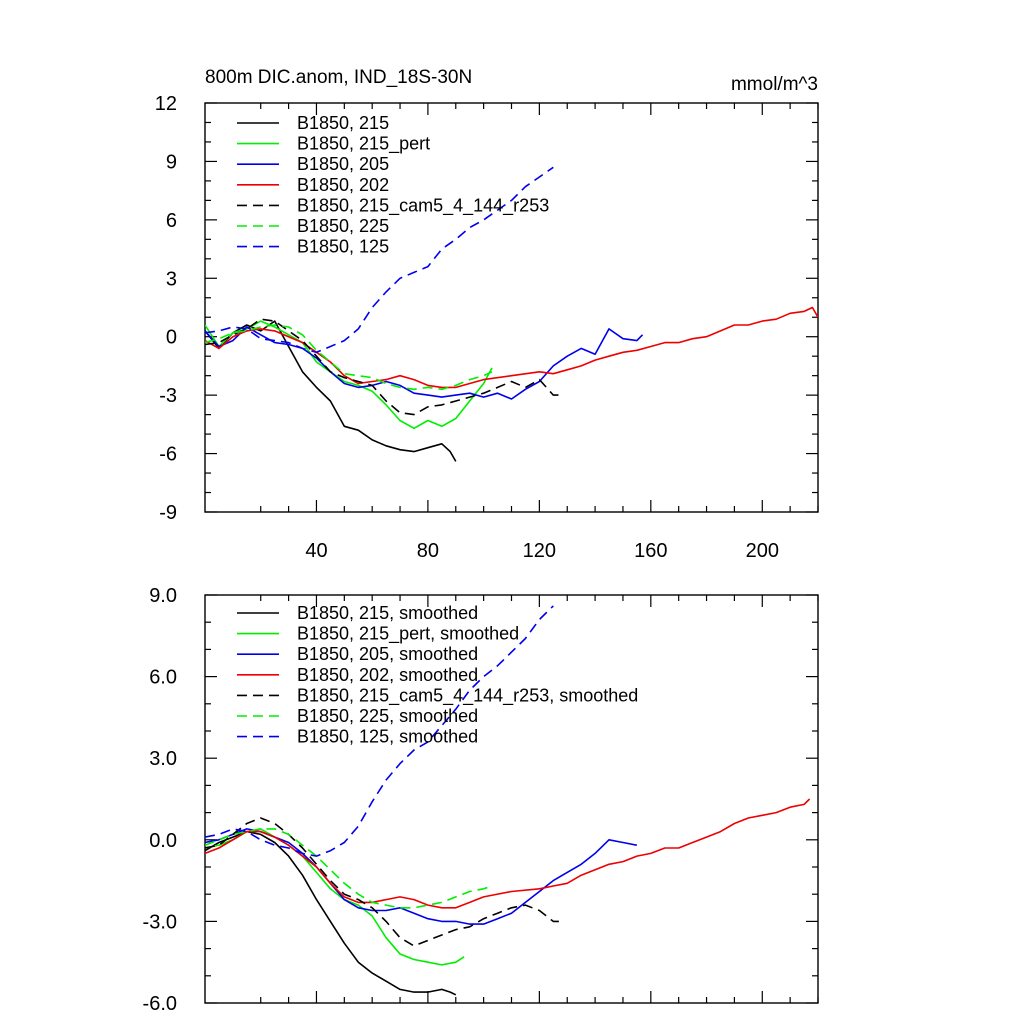  I want to click on legend-label-6: B1850, 125, so click(343, 247).